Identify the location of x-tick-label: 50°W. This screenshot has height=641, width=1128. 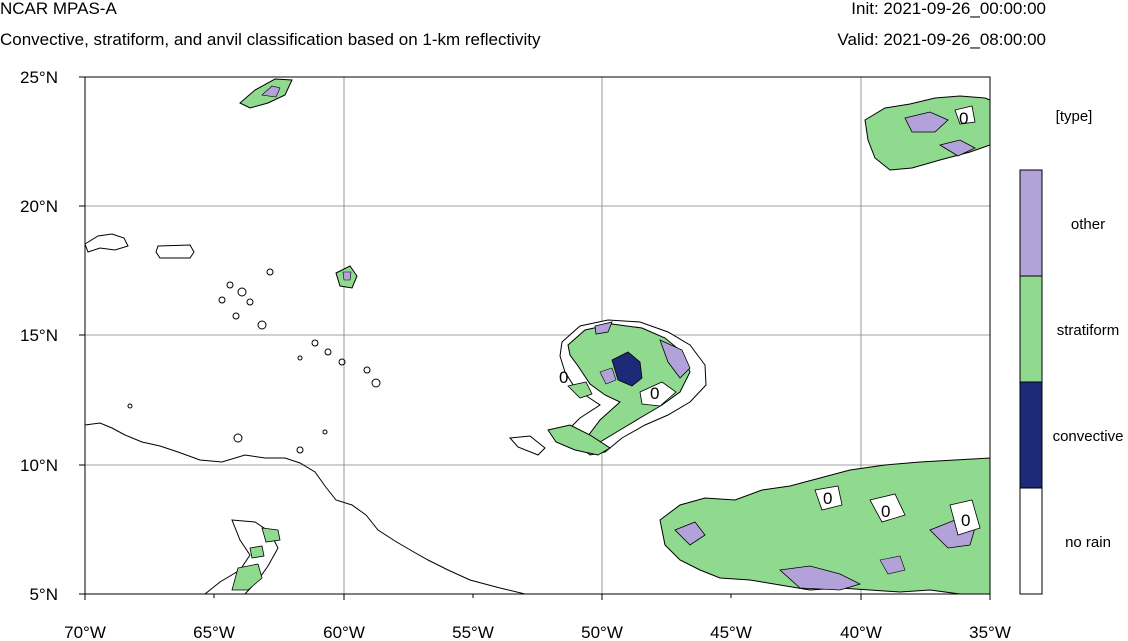
(602, 632).